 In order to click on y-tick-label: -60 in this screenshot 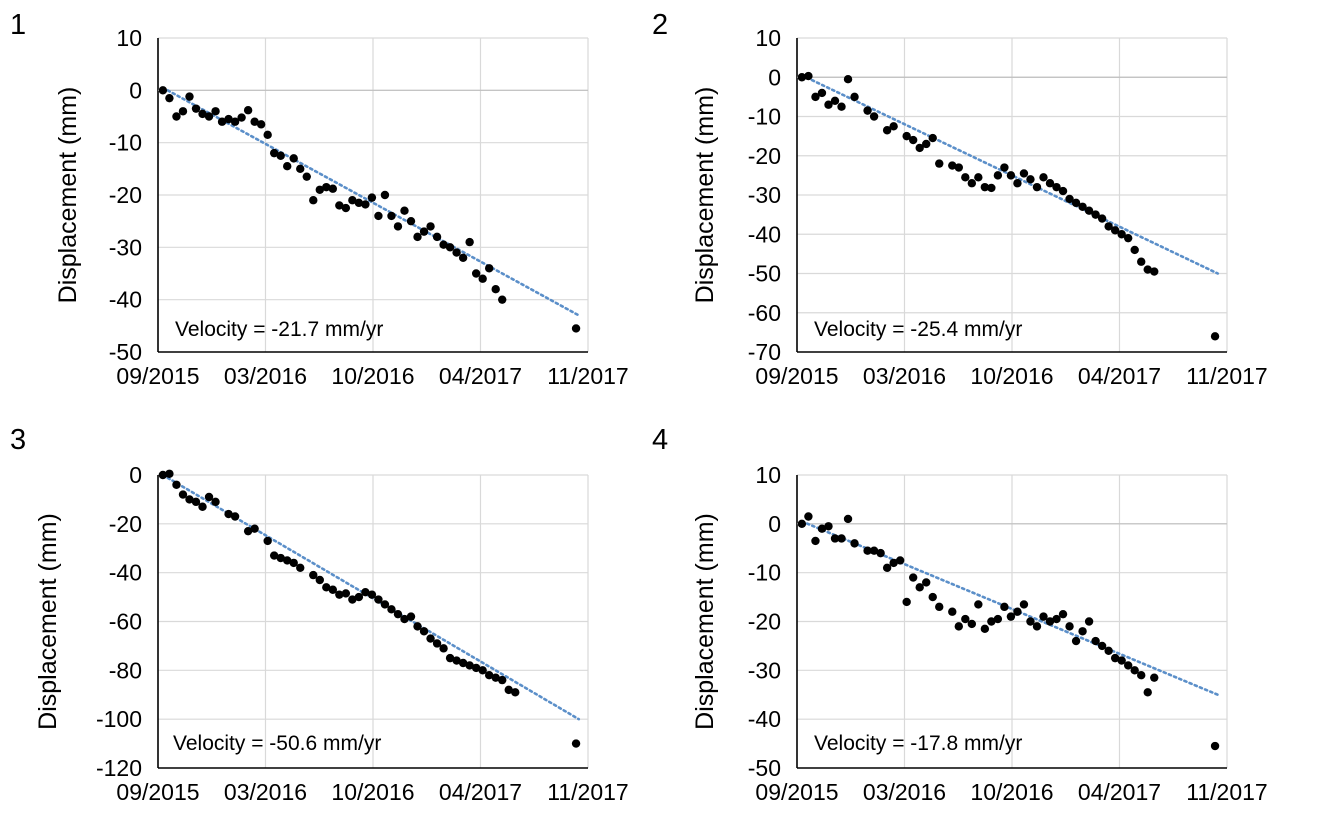, I will do `click(125, 622)`.